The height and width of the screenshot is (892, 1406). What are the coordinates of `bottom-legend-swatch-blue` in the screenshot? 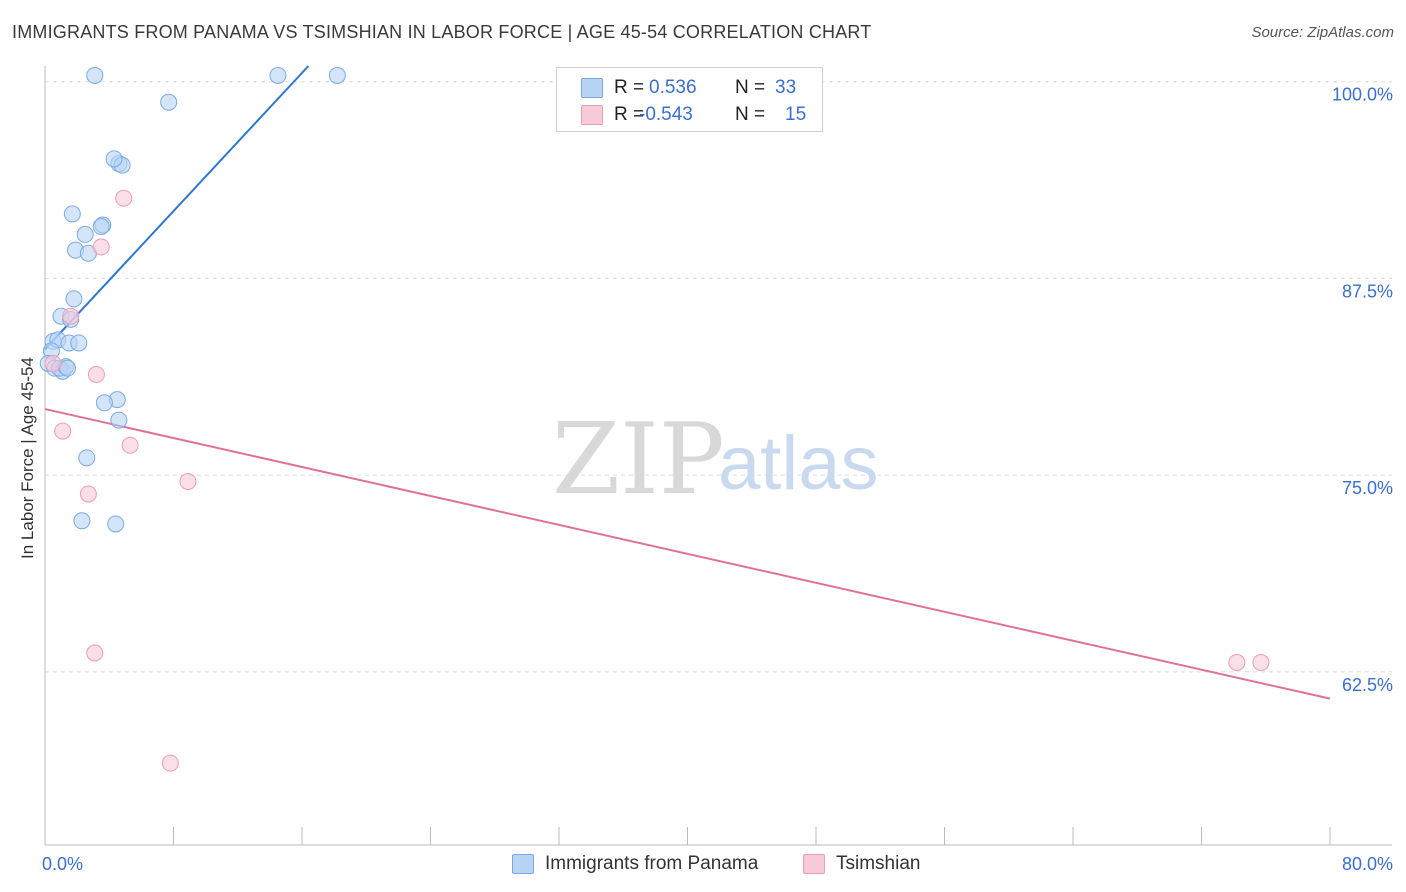 It's located at (523, 864).